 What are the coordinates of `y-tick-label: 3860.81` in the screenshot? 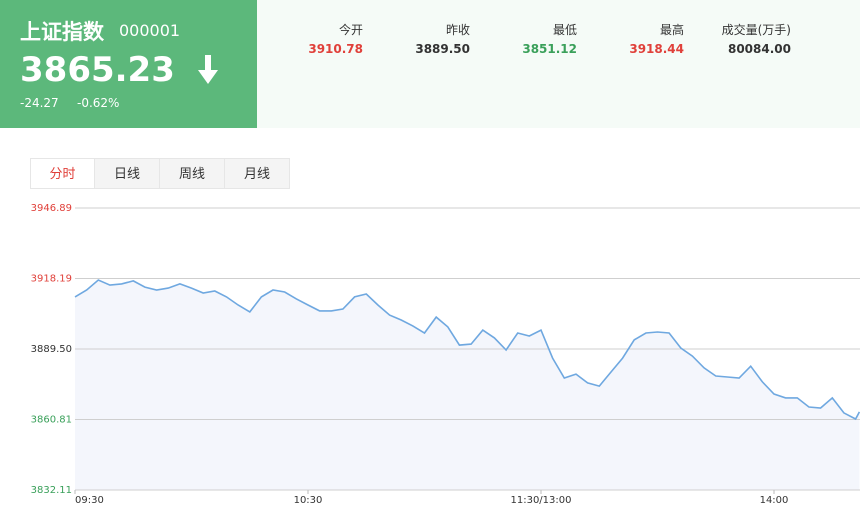 It's located at (51, 419).